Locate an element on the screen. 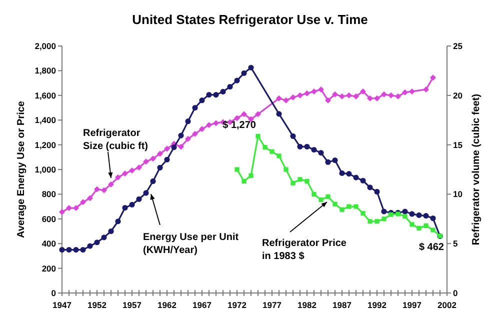 This screenshot has height=320, width=500. y2-tick-label: 25 is located at coordinates (458, 46).